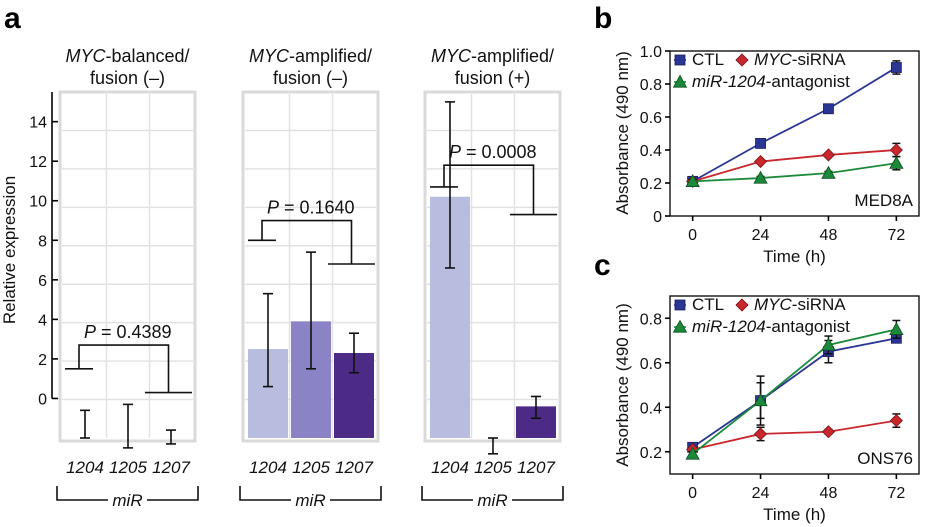 This screenshot has width=946, height=527. I want to click on a-group-title-rest: -amplified/, so click(330, 56).